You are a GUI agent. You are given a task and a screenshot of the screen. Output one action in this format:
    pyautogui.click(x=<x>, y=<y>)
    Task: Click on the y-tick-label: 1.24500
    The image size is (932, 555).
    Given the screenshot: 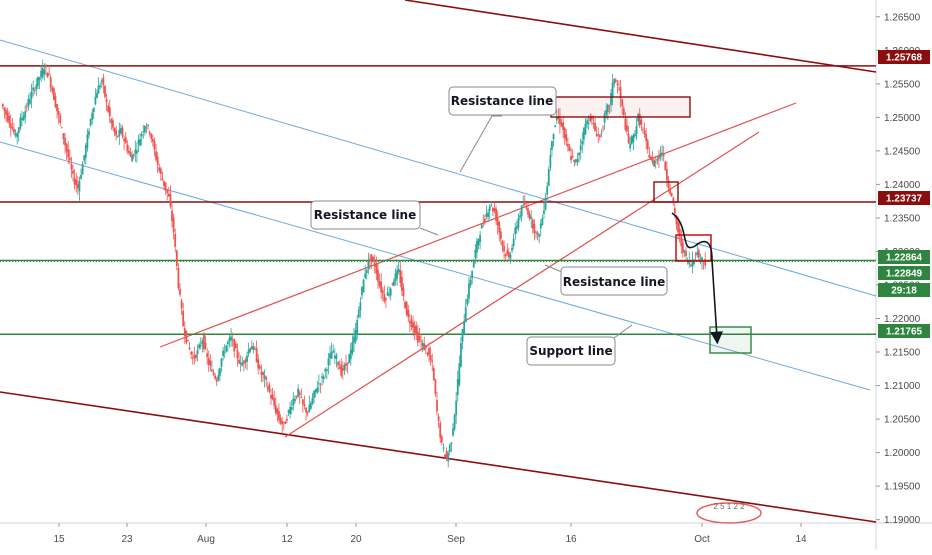 What is the action you would take?
    pyautogui.click(x=902, y=151)
    